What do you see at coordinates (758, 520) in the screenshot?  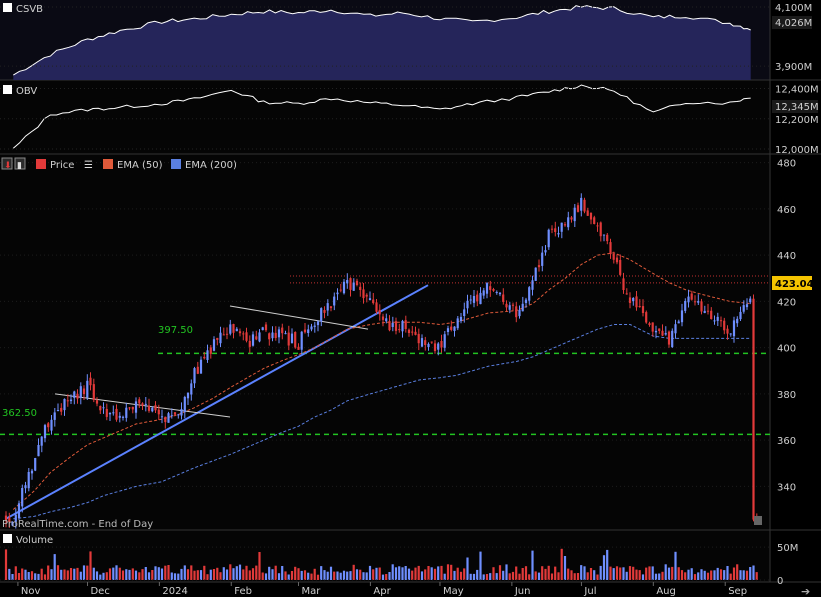 I see `info-icon` at bounding box center [758, 520].